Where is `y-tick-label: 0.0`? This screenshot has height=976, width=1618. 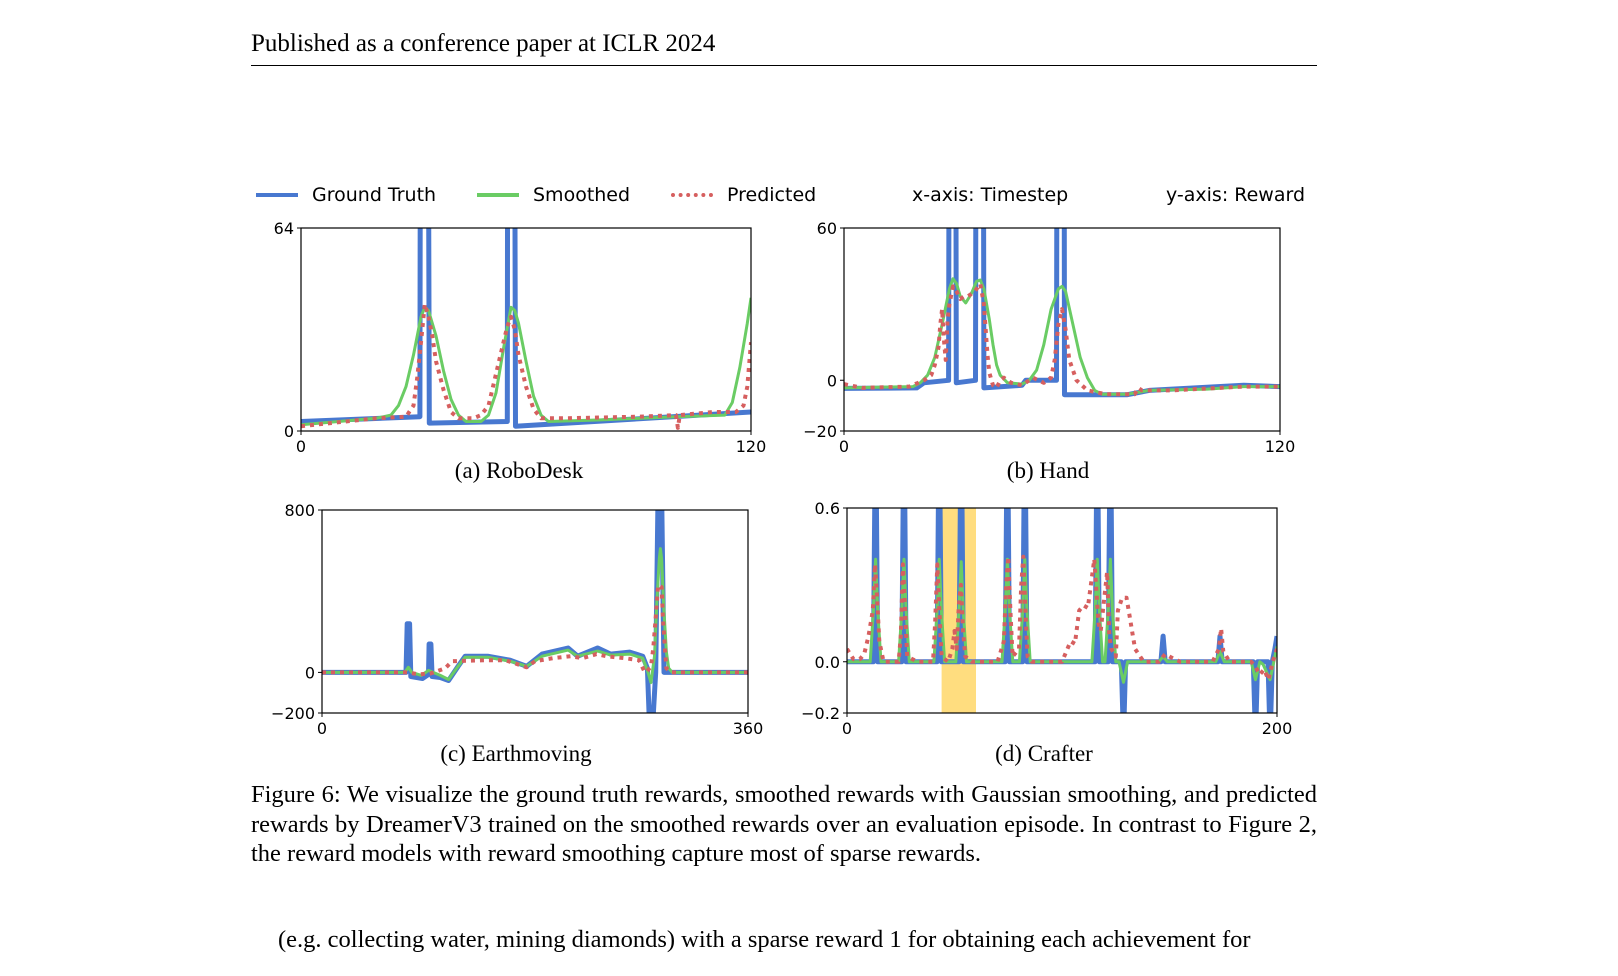 y-tick-label: 0.0 is located at coordinates (827, 662).